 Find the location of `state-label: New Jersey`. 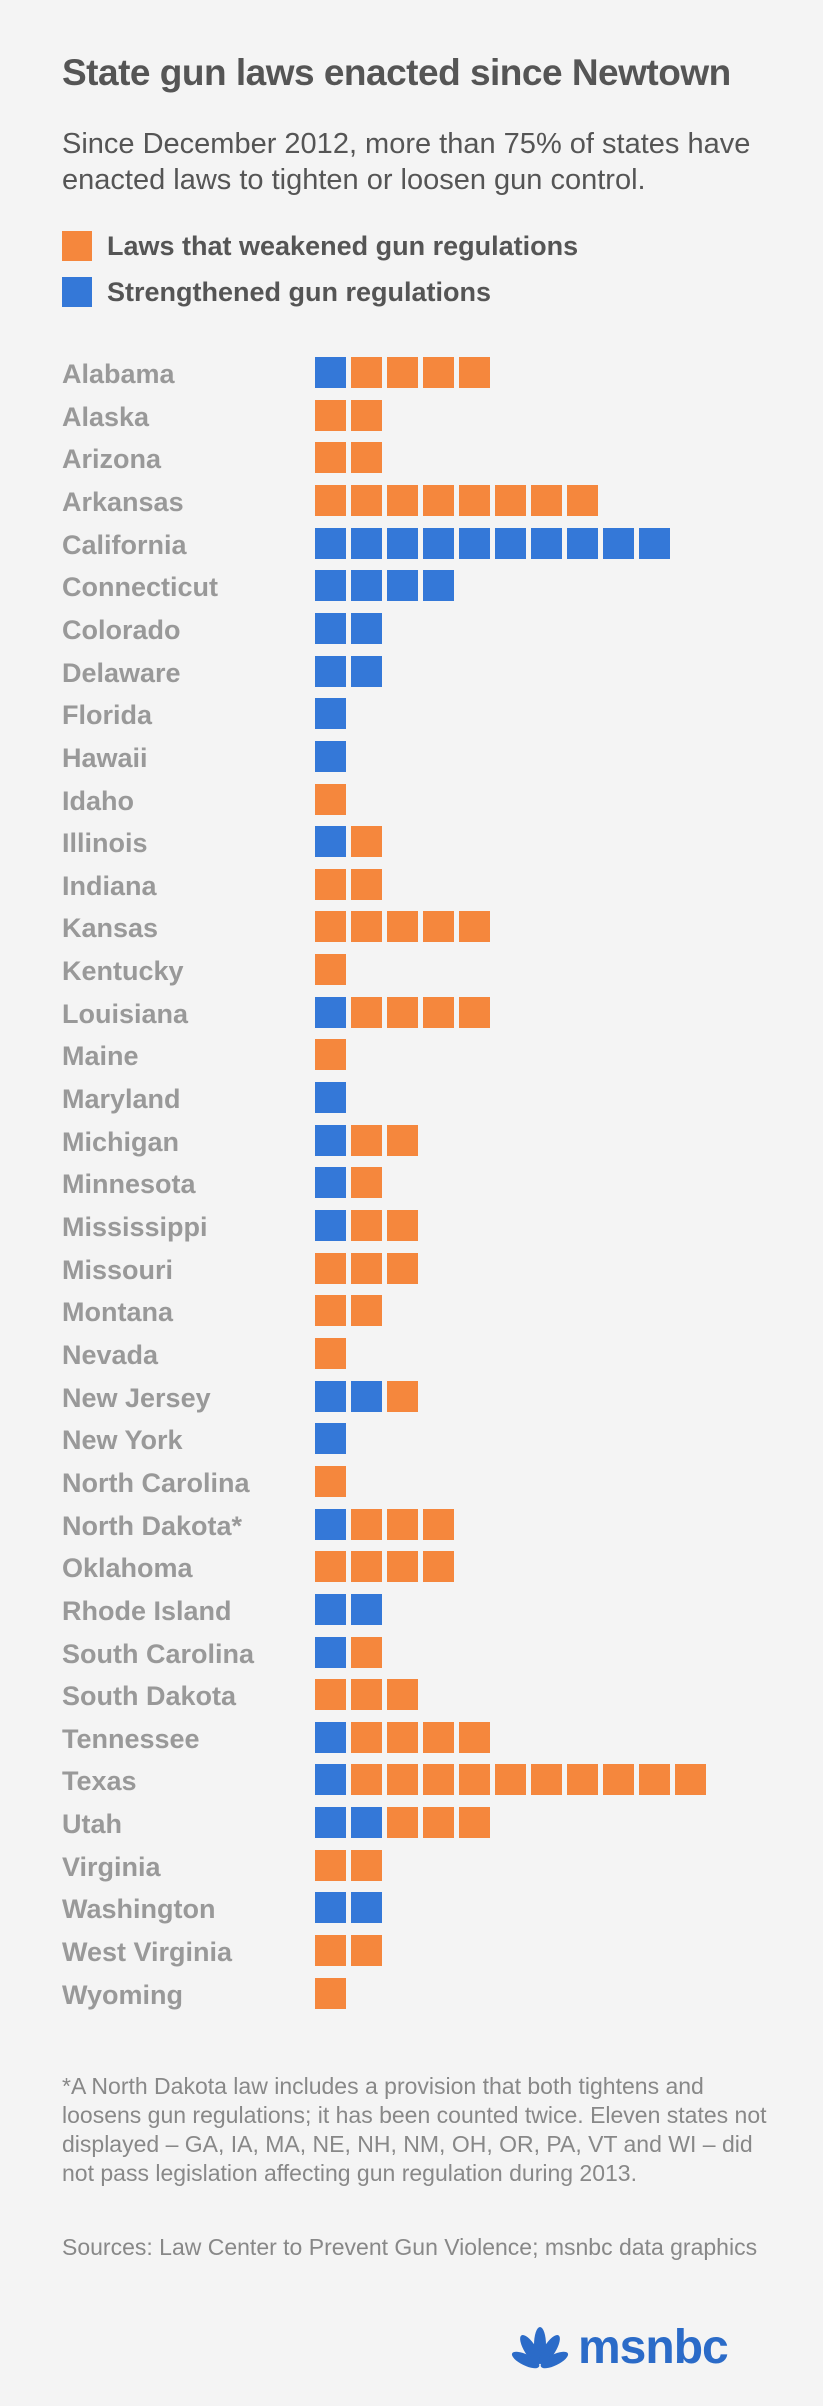

state-label: New Jersey is located at coordinates (136, 1397).